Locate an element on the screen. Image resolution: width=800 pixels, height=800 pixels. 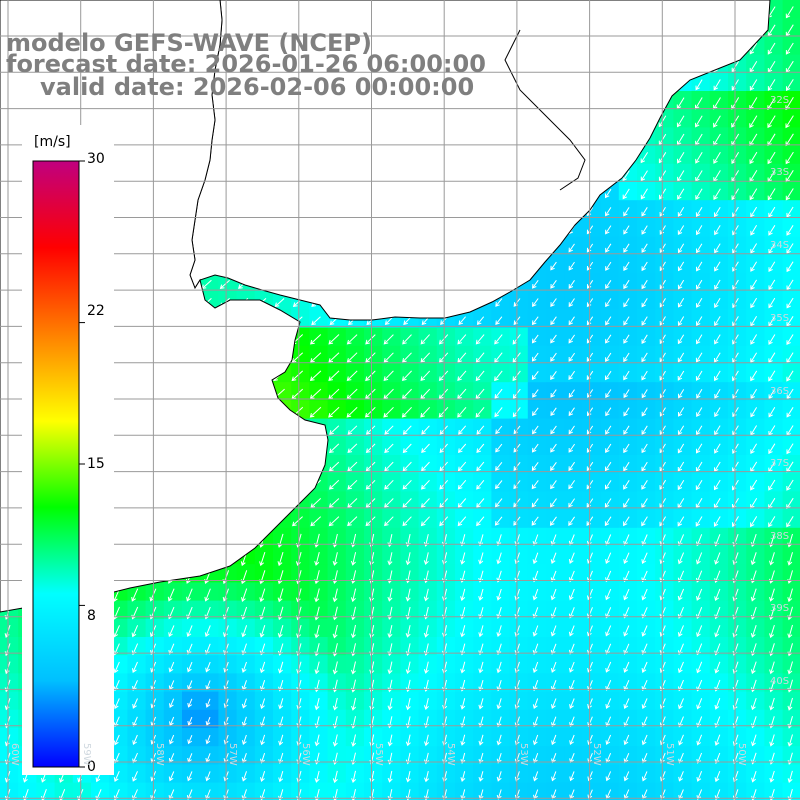
lat-label: 38S is located at coordinates (780, 536).